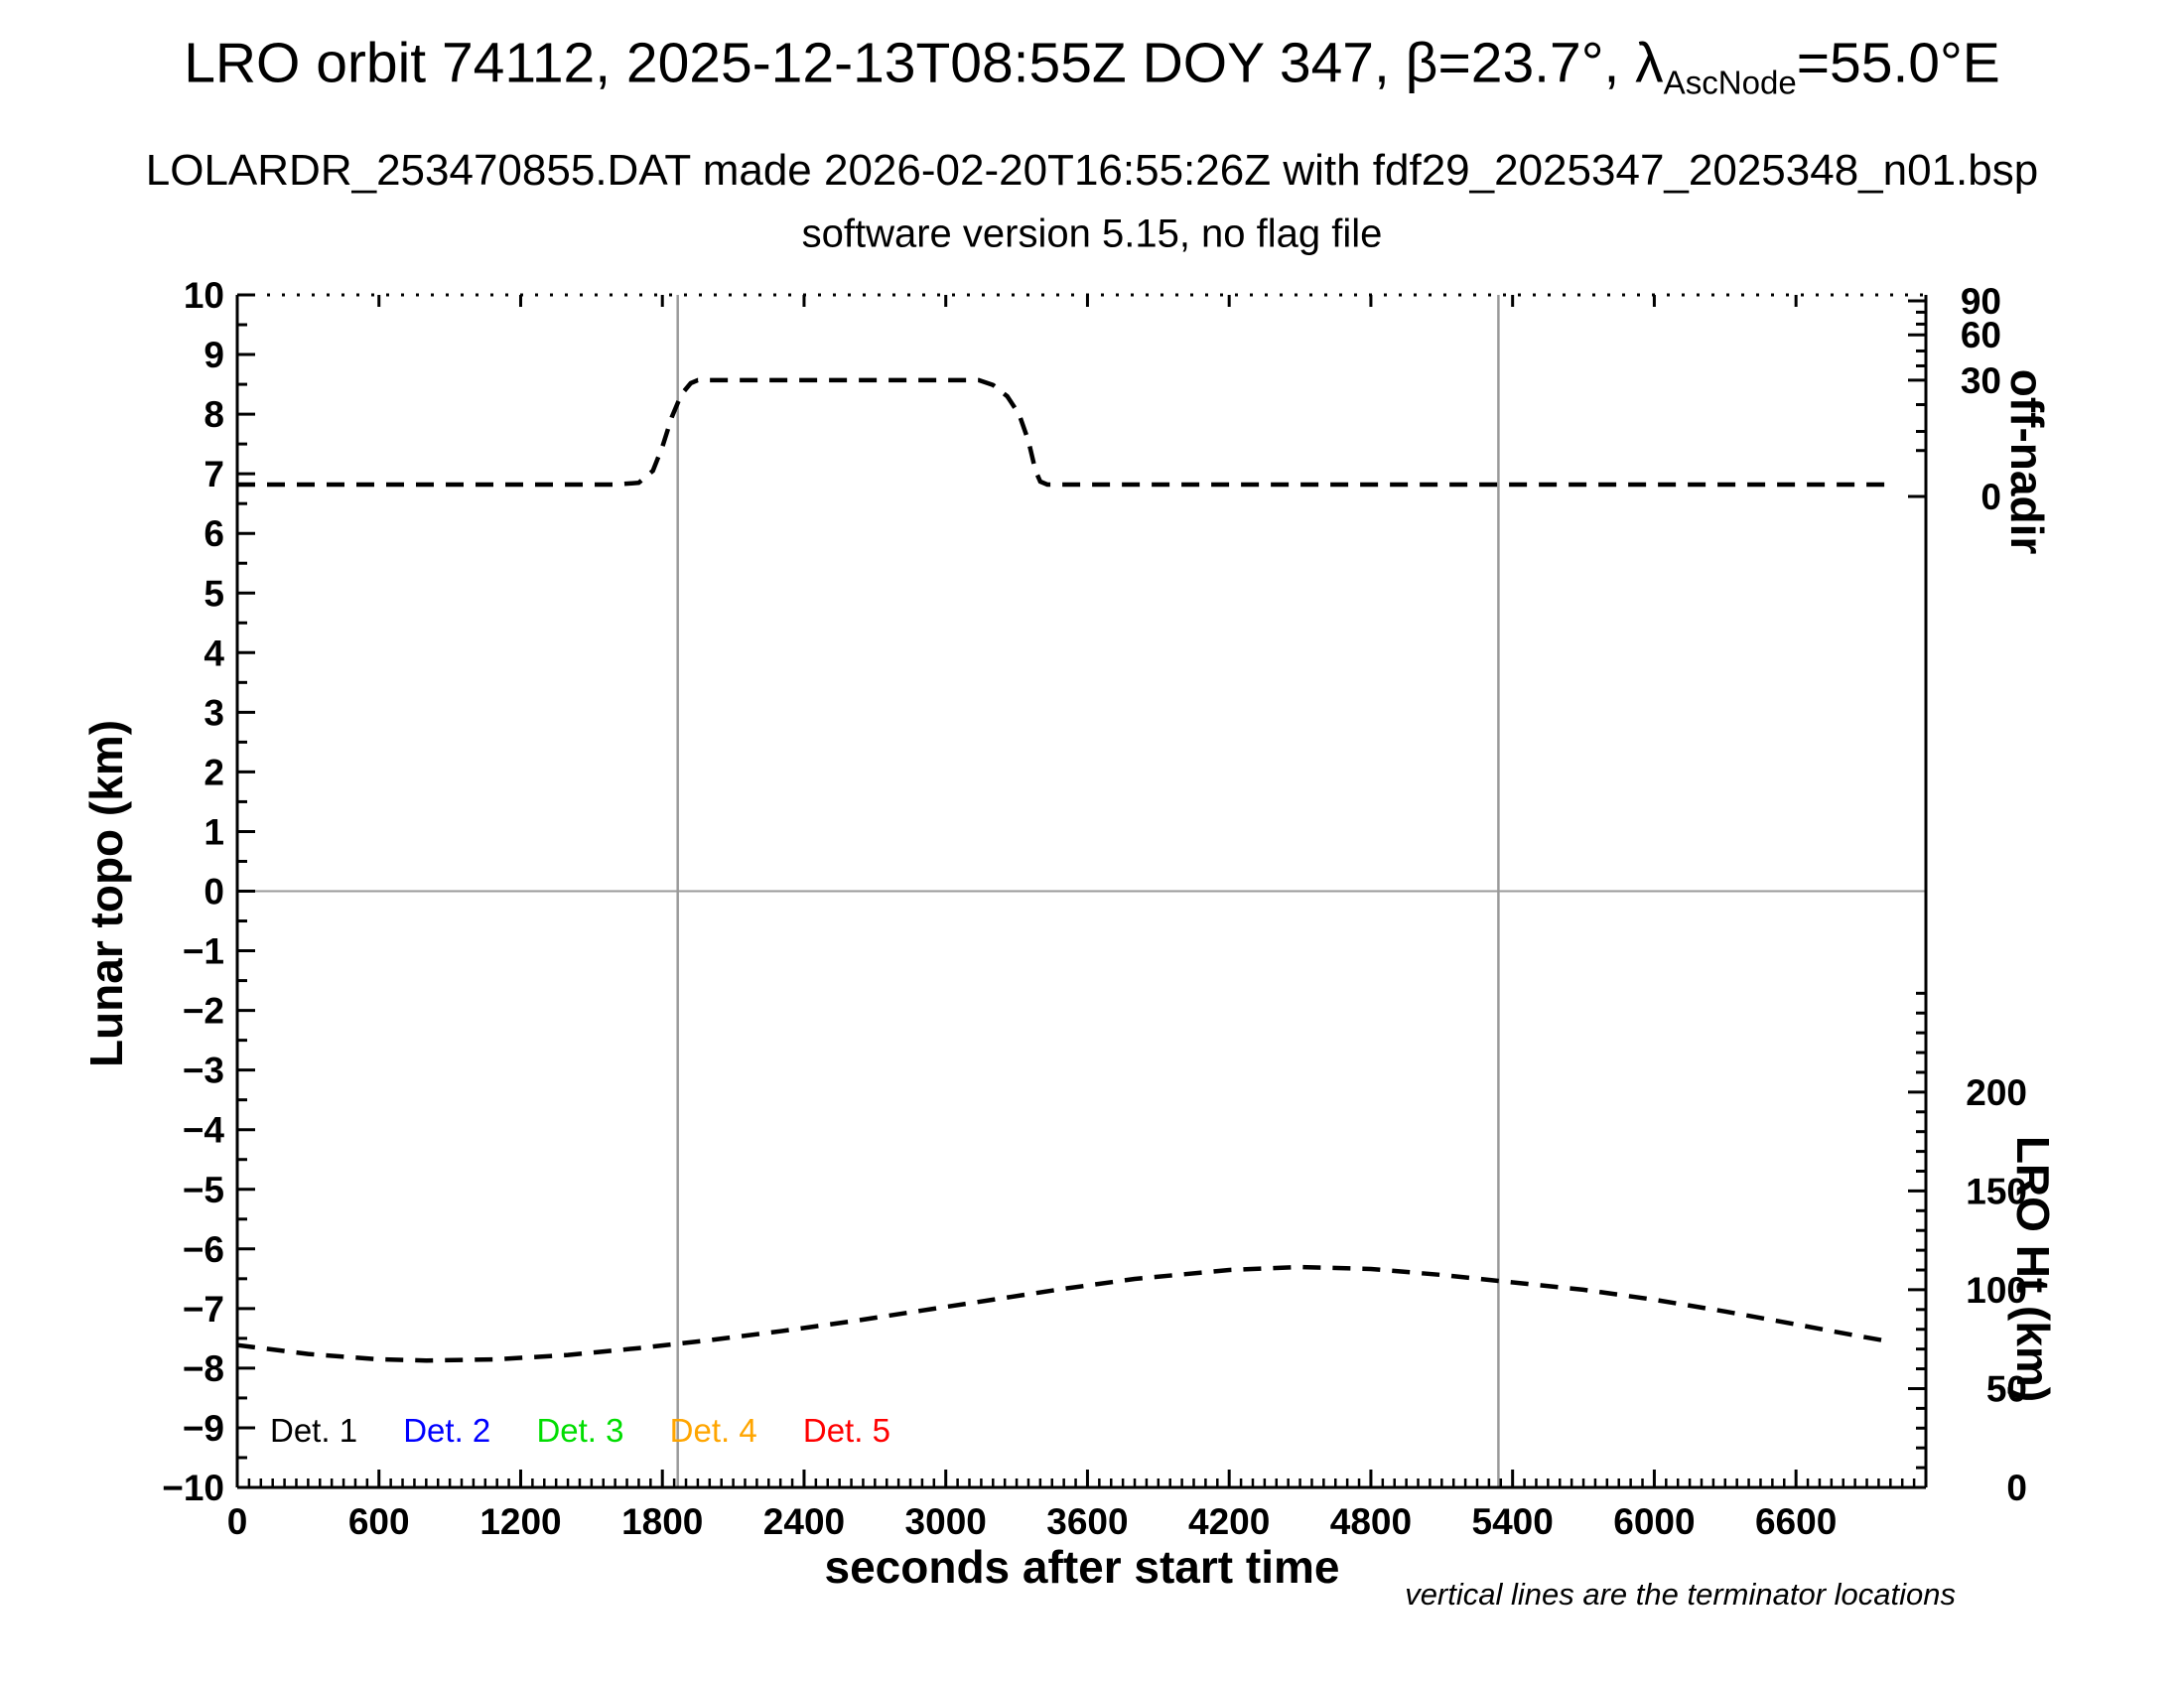 The height and width of the screenshot is (1688, 2184). I want to click on legend-item-det2: Det. 2, so click(447, 1430).